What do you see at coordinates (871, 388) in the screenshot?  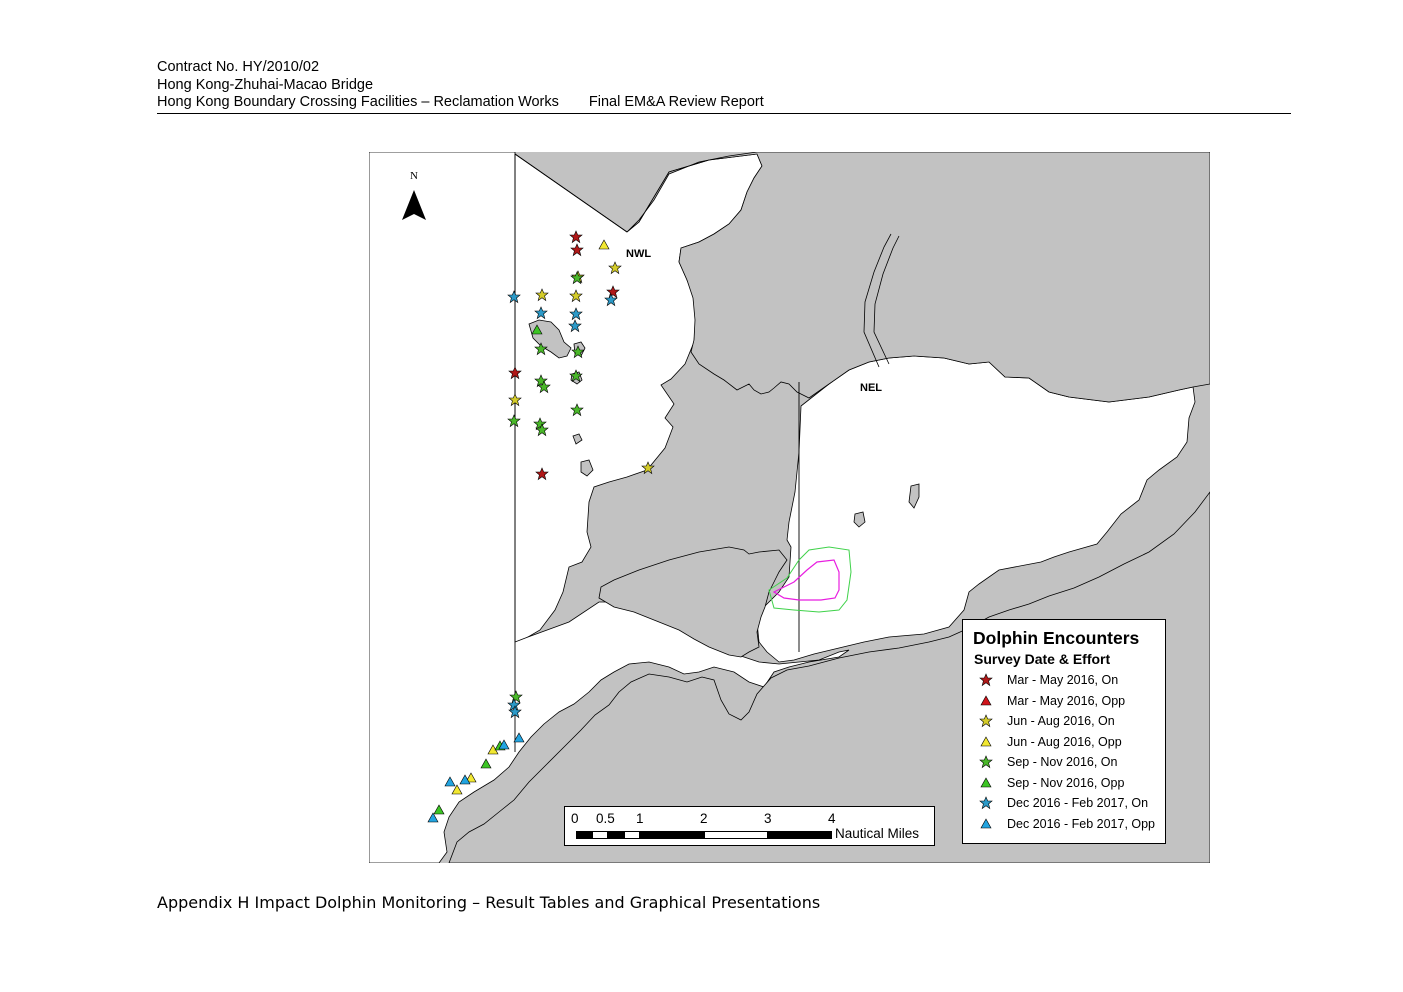 I see `area-label-nel: NEL` at bounding box center [871, 388].